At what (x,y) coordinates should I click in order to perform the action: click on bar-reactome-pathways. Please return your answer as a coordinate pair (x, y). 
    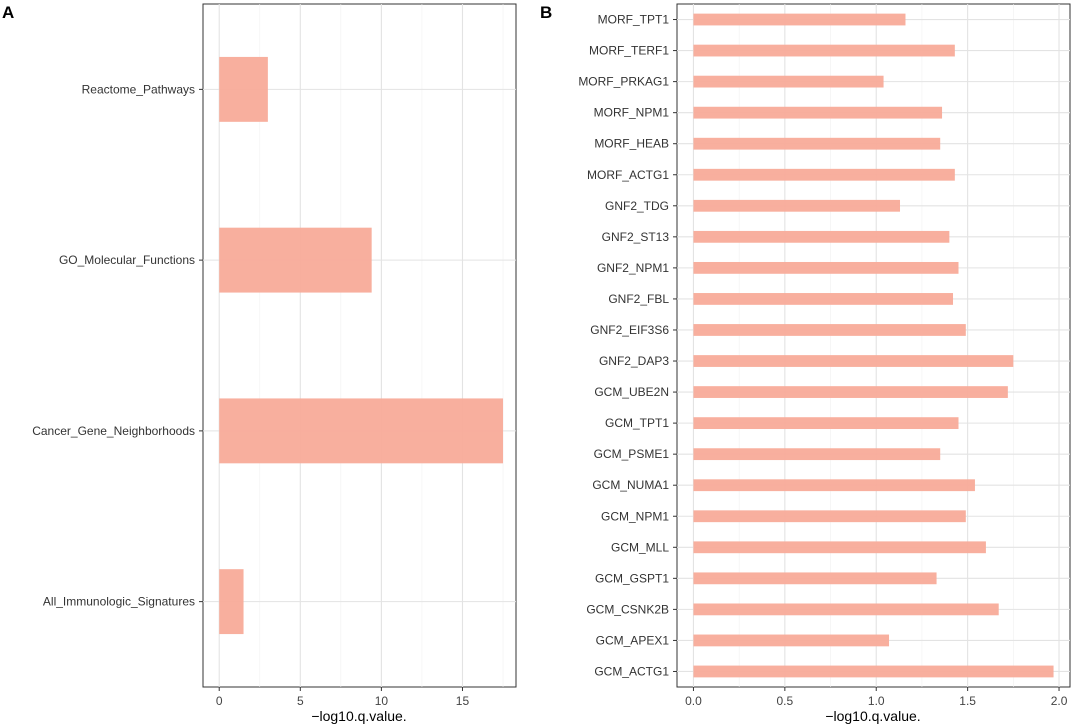
    Looking at the image, I should click on (243, 89).